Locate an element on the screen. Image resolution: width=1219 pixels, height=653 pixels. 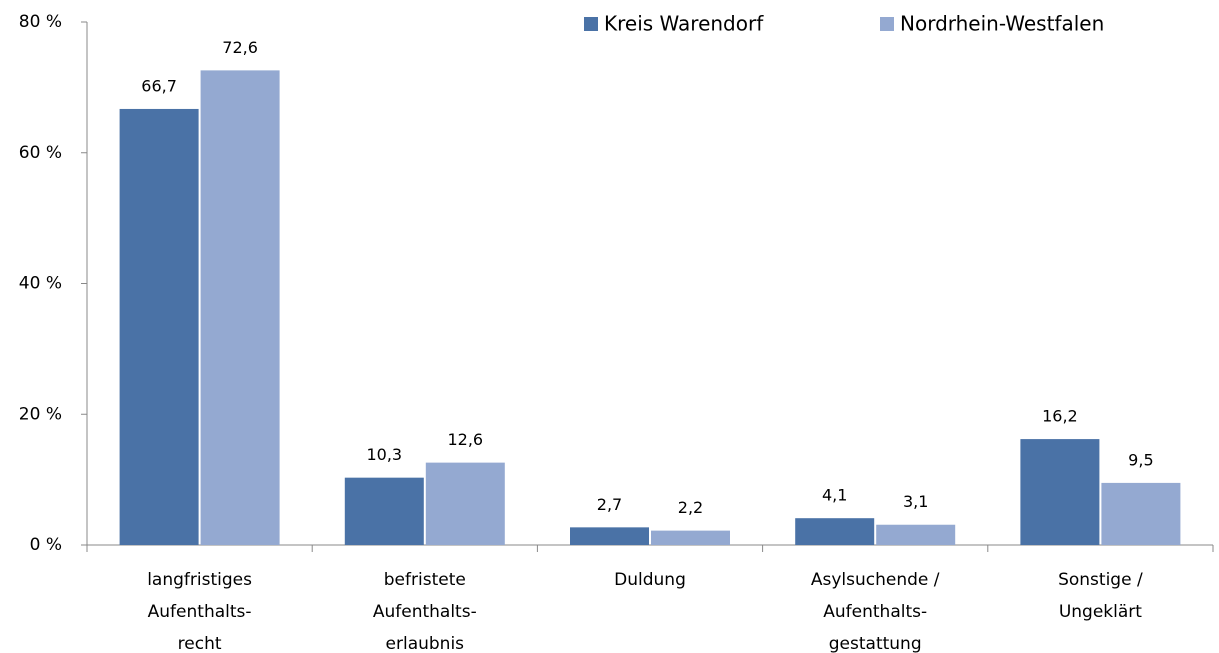
x-tick-label: befristete is located at coordinates (425, 580).